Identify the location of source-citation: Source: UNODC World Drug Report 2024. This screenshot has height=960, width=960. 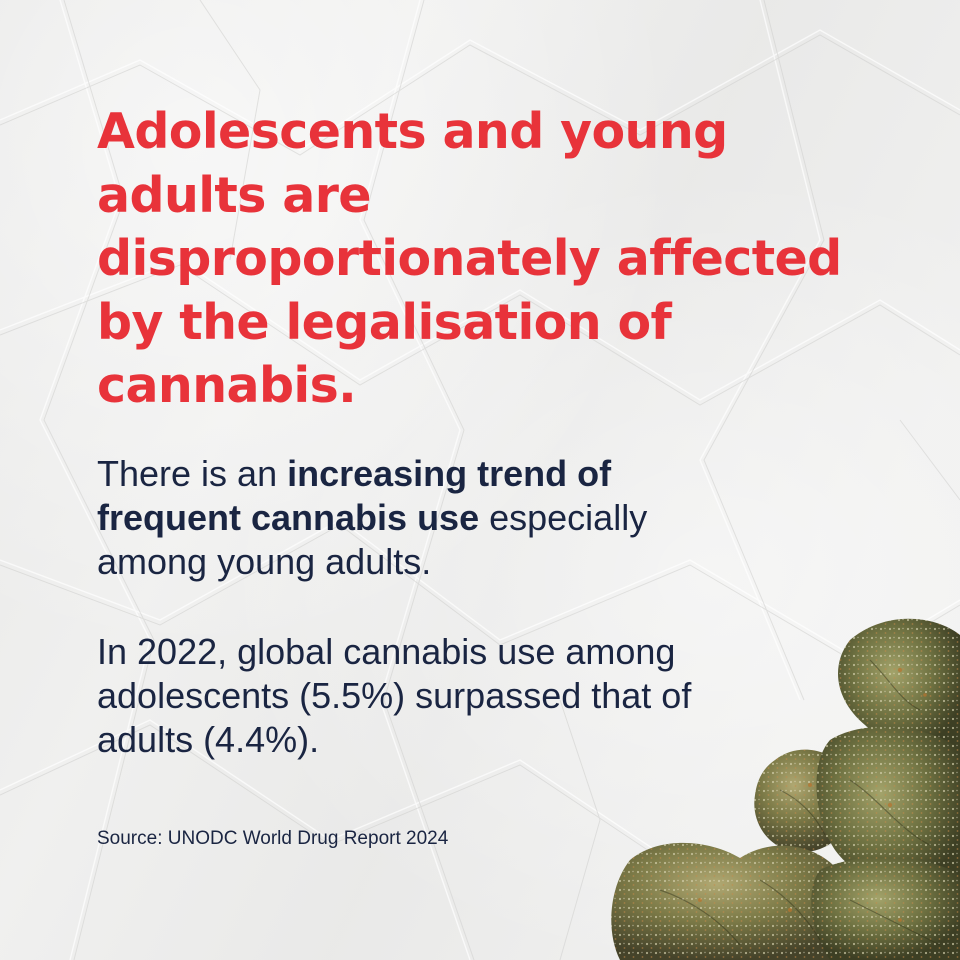
(273, 838).